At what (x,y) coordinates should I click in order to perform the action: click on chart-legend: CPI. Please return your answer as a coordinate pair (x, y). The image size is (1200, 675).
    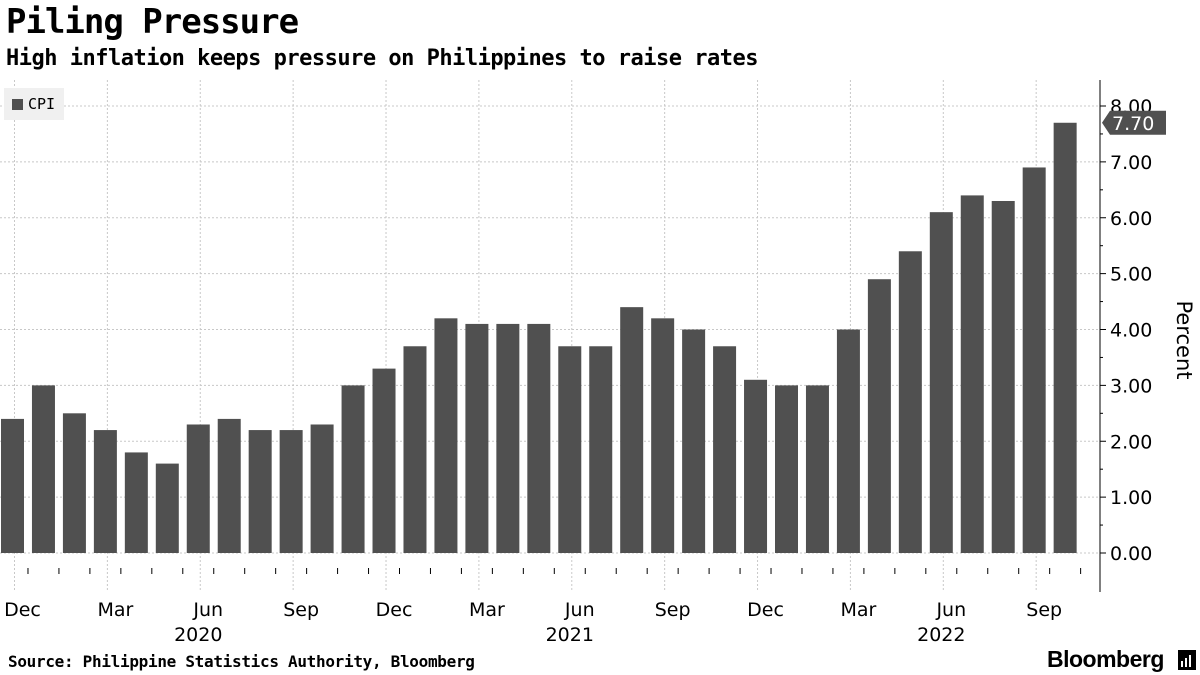
    Looking at the image, I should click on (34, 104).